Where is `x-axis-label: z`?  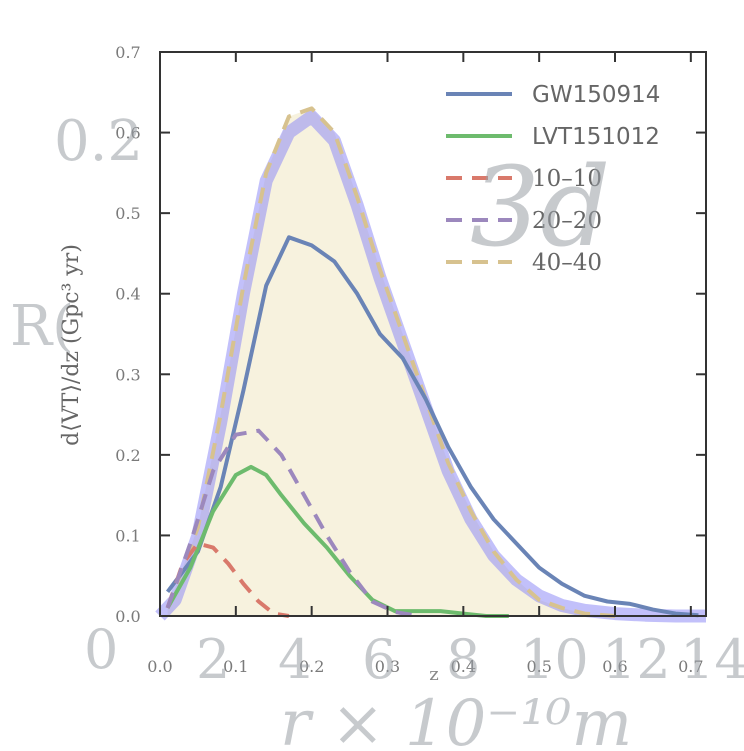 x-axis-label: z is located at coordinates (433, 674).